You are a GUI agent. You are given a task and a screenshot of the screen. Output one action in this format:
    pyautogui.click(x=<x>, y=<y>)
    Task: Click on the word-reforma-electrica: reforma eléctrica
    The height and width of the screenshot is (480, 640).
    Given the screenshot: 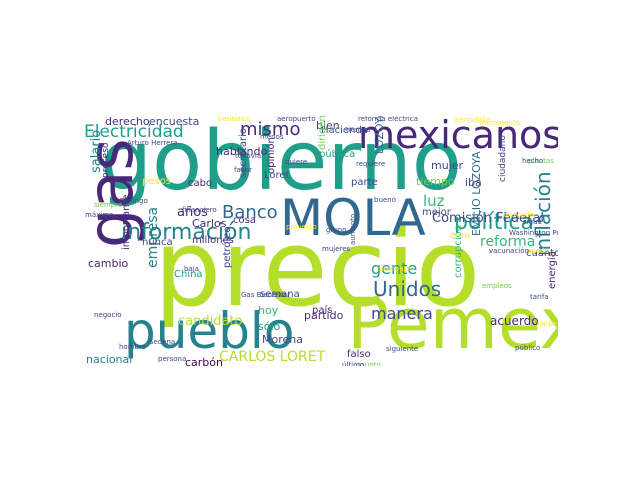 What is the action you would take?
    pyautogui.click(x=388, y=119)
    